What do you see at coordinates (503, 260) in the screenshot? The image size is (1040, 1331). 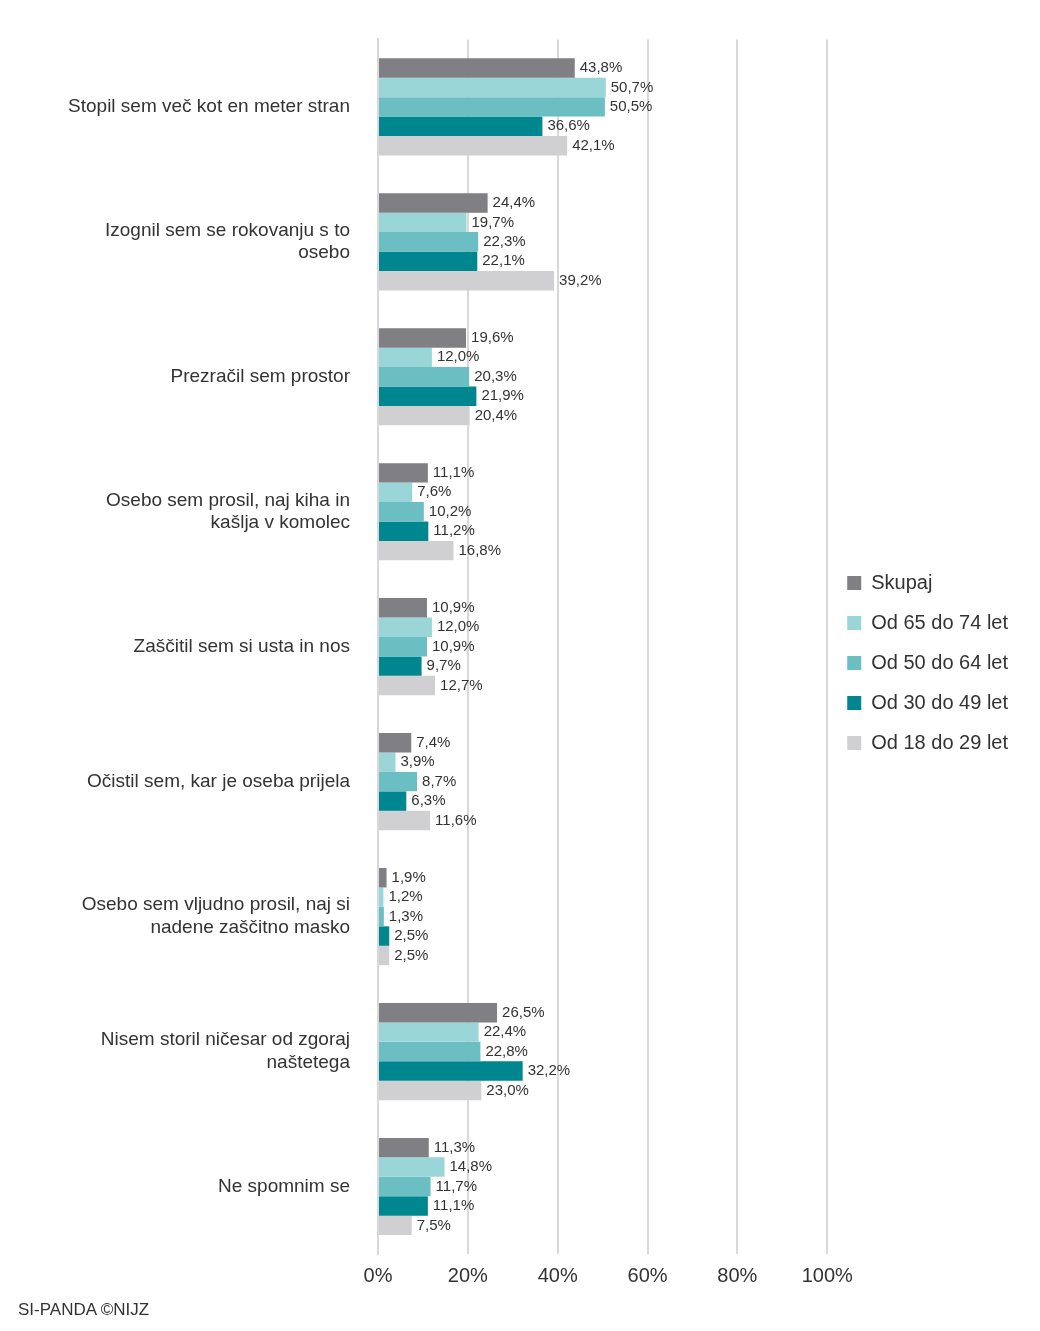 I see `data-label: 22,1%` at bounding box center [503, 260].